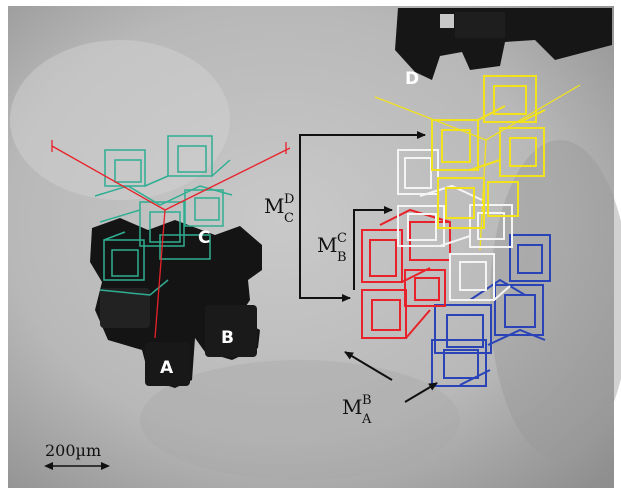  I want to click on teal-wireframe-model, so click(163, 215).